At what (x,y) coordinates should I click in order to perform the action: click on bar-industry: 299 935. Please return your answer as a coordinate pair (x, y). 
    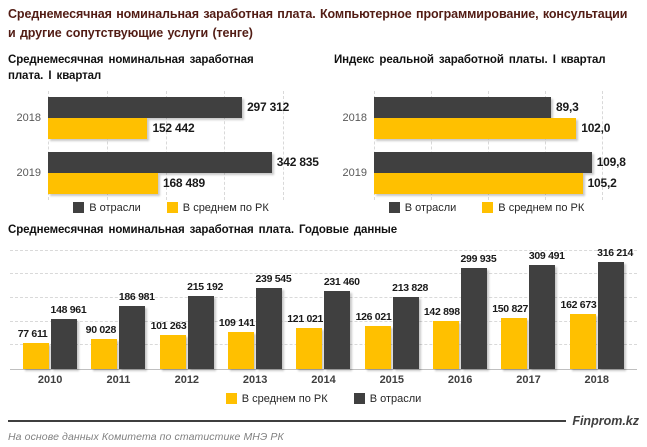
    Looking at the image, I should click on (478, 311).